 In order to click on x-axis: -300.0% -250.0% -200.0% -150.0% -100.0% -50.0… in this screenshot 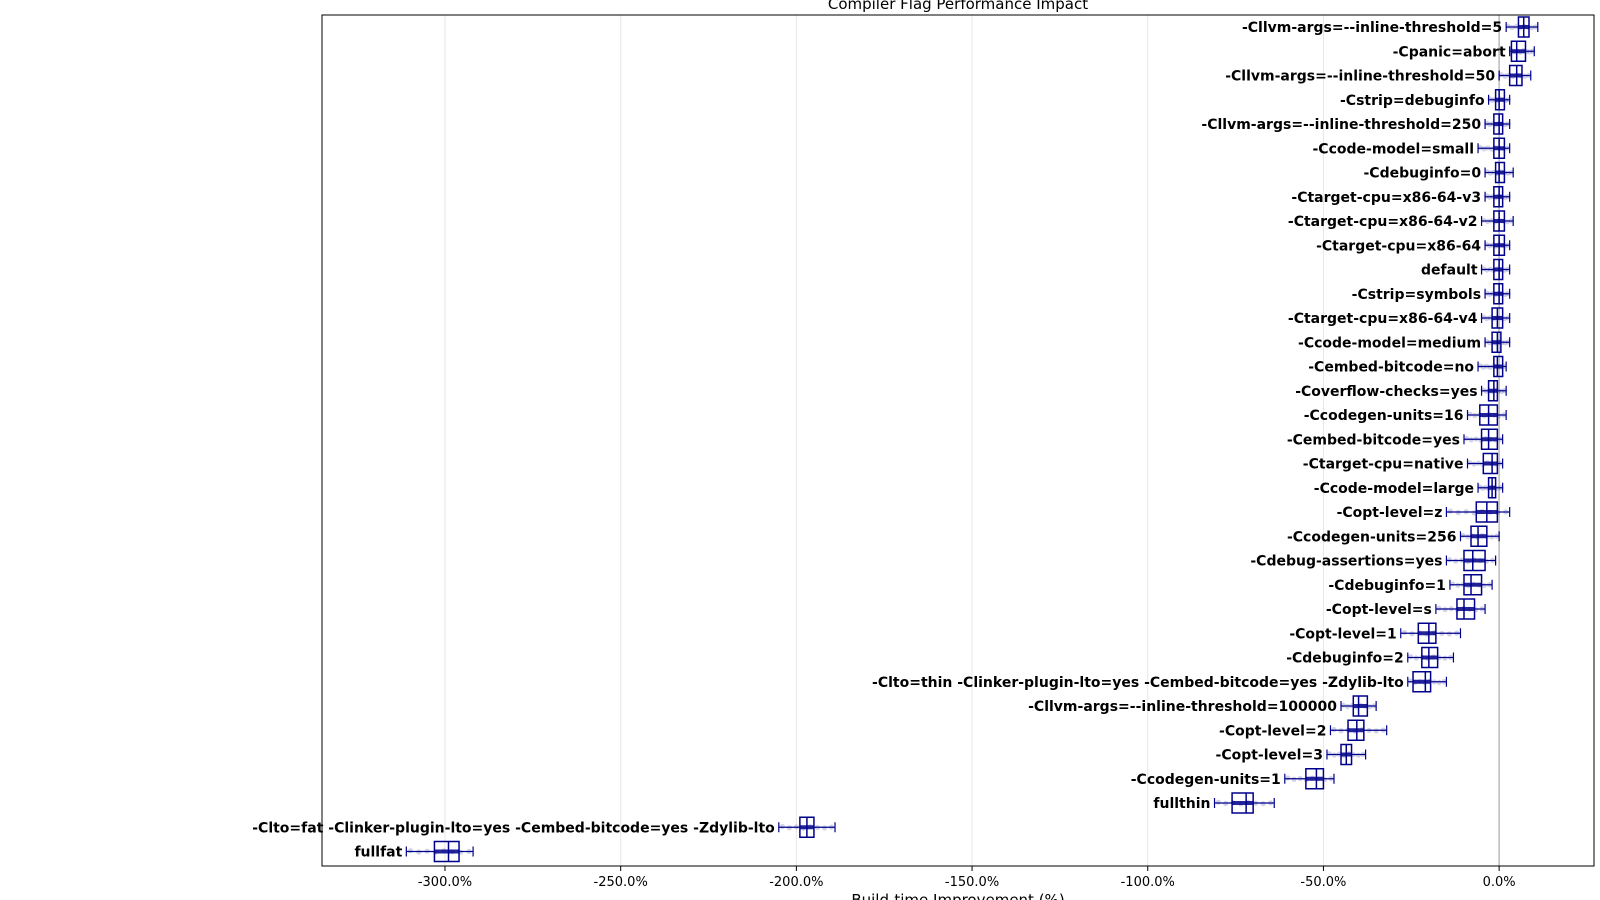, I will do `click(967, 878)`.